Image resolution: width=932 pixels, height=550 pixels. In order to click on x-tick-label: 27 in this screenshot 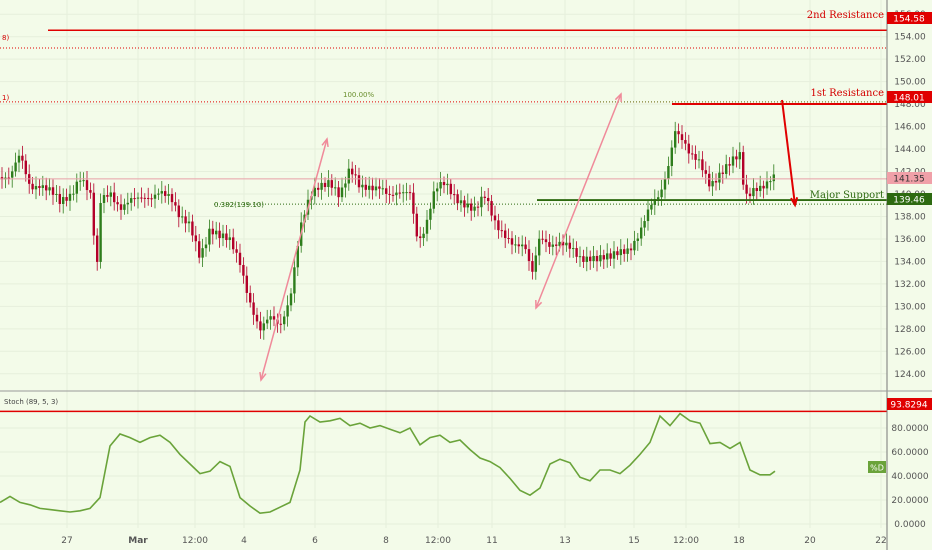, I will do `click(66, 541)`.